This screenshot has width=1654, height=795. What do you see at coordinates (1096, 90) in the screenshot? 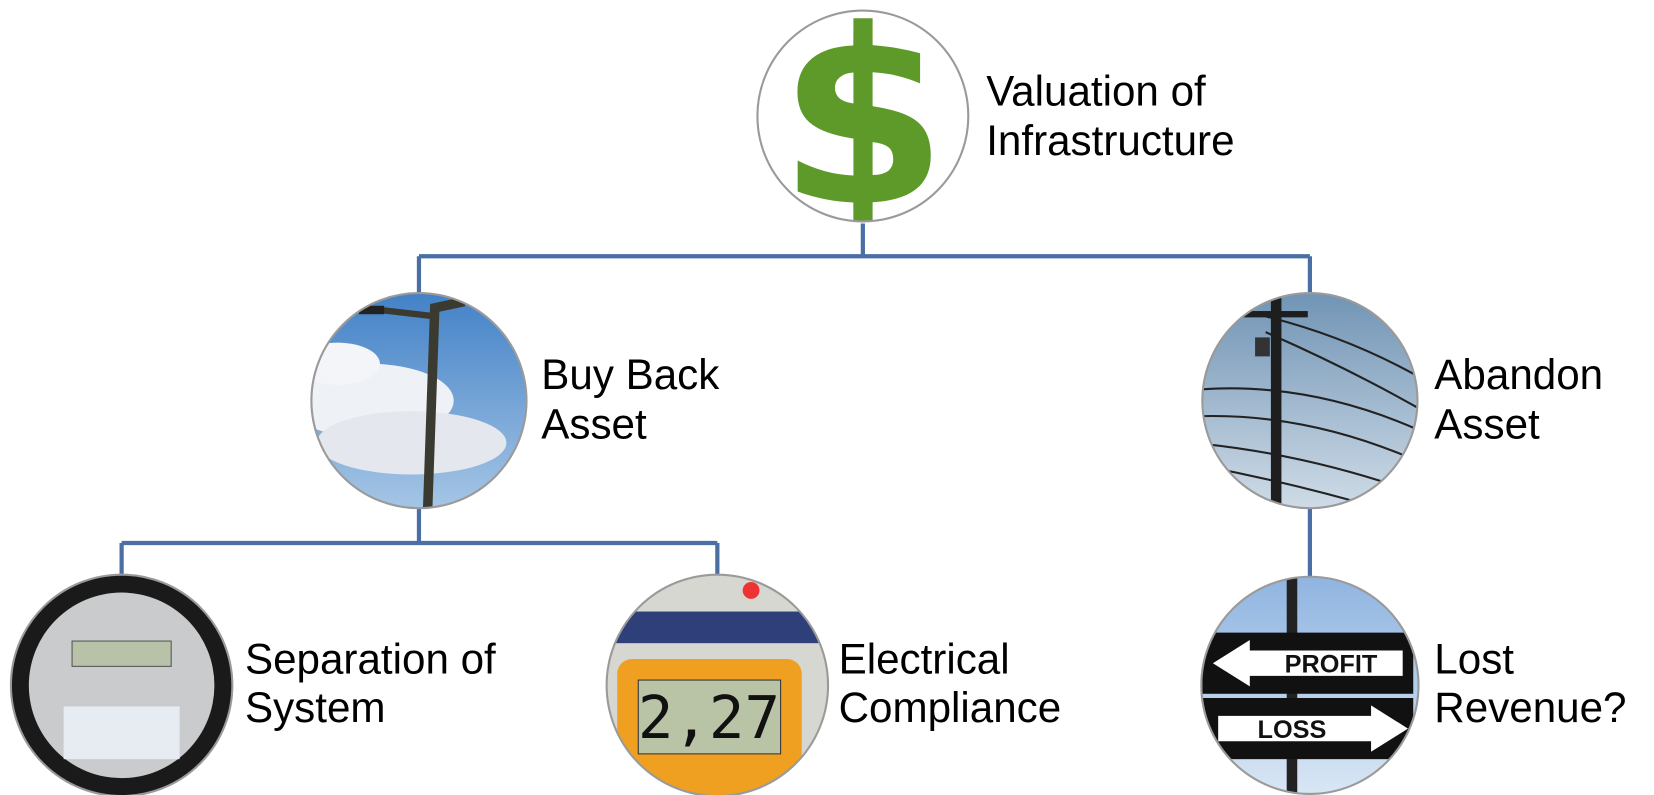
I see `node-label: Valuation of` at bounding box center [1096, 90].